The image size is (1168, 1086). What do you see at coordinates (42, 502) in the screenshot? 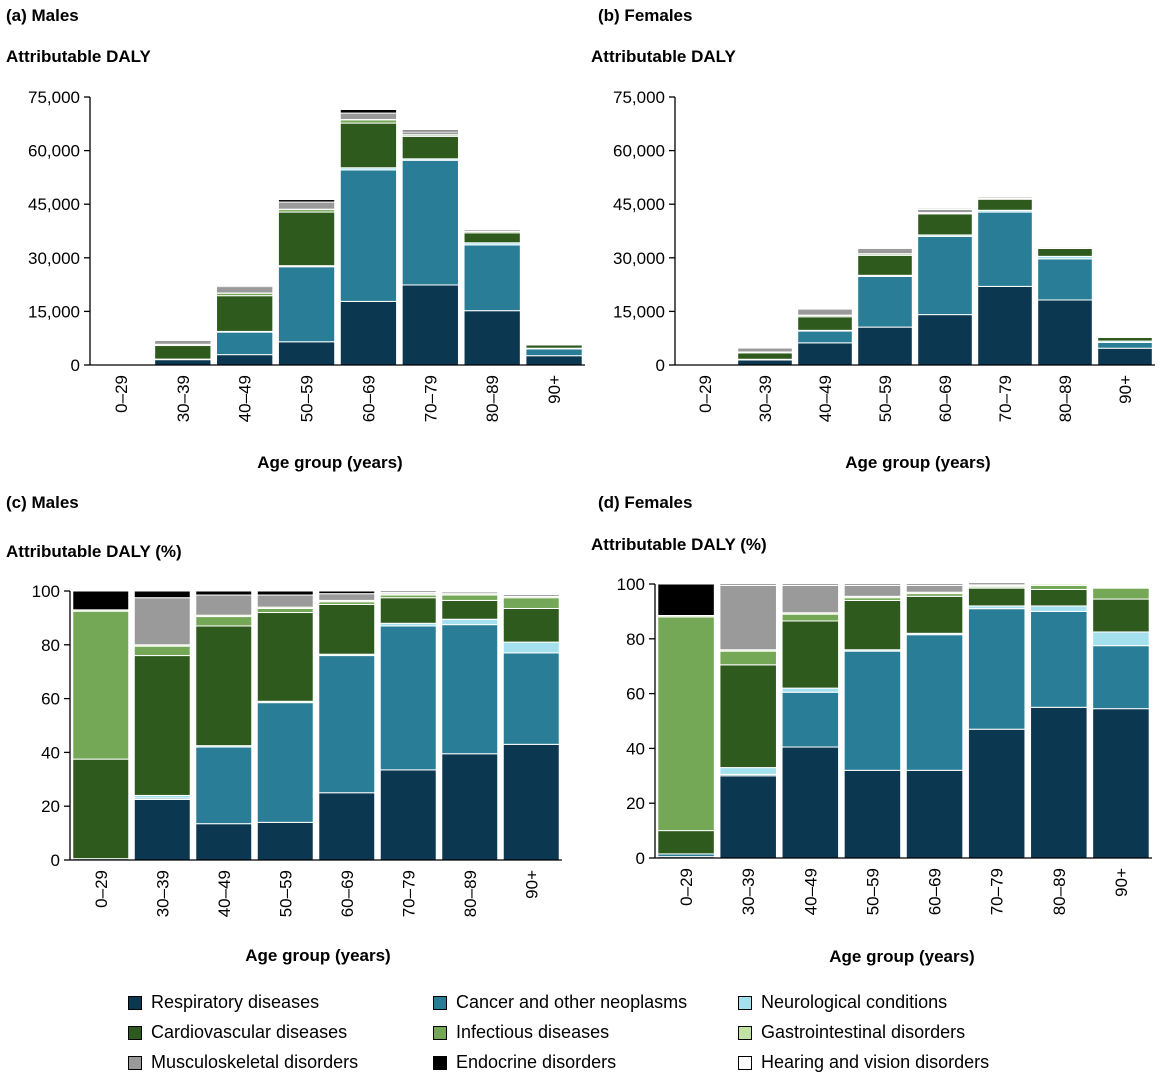
I see `panel-title-c: (c) Males` at bounding box center [42, 502].